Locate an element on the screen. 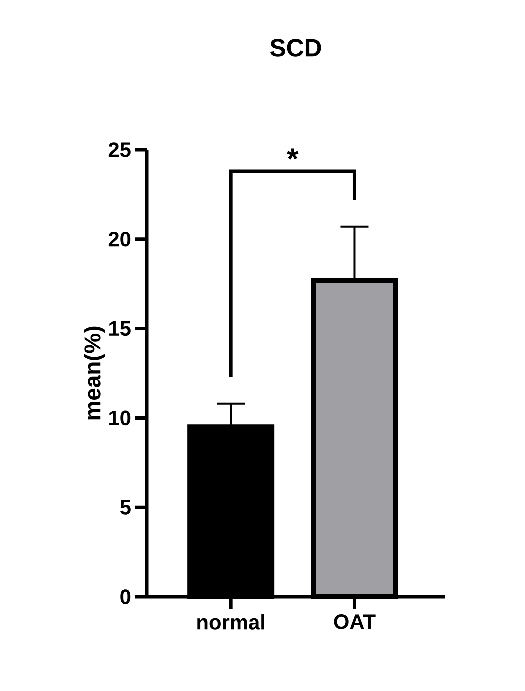  x-tick-label: normal is located at coordinates (231, 622).